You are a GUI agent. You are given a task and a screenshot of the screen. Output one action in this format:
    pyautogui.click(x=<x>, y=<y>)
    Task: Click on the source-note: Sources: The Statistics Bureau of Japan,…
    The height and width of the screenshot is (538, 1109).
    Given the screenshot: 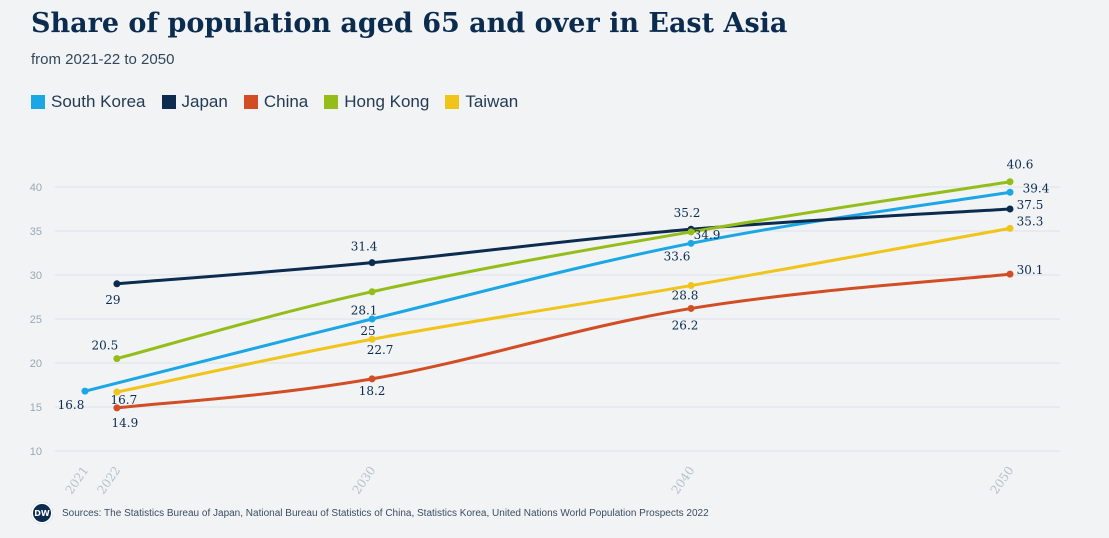 What is the action you would take?
    pyautogui.click(x=385, y=513)
    